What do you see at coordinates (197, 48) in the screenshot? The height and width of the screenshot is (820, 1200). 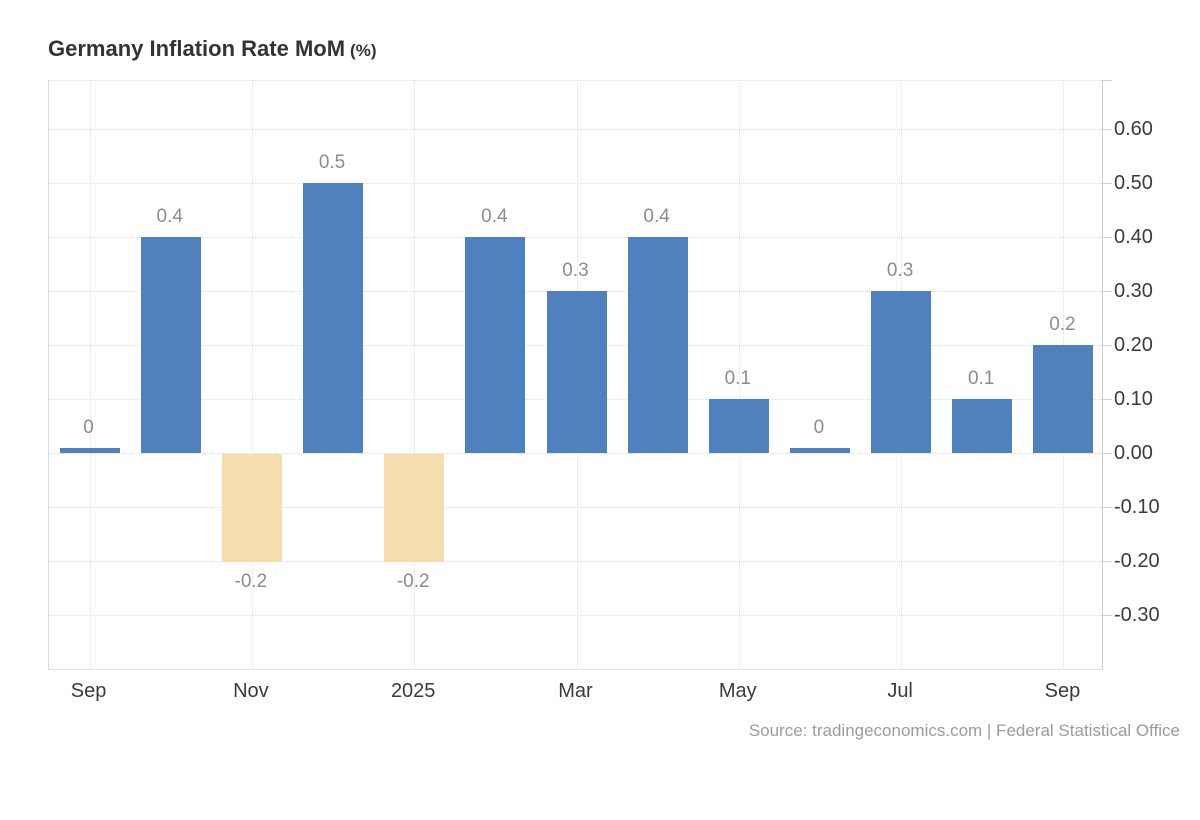 I see `chart-title-text: Germany Inflation Rate MoM` at bounding box center [197, 48].